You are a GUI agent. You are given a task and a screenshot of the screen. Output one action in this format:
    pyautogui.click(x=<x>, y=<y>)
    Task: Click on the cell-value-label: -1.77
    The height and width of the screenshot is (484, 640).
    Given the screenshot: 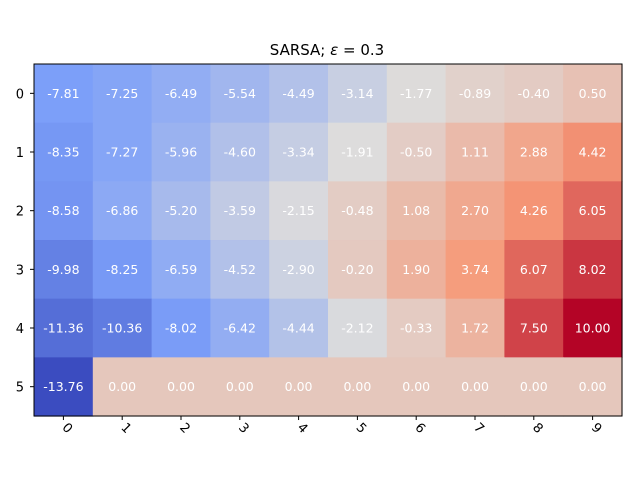 What is the action you would take?
    pyautogui.click(x=416, y=93)
    